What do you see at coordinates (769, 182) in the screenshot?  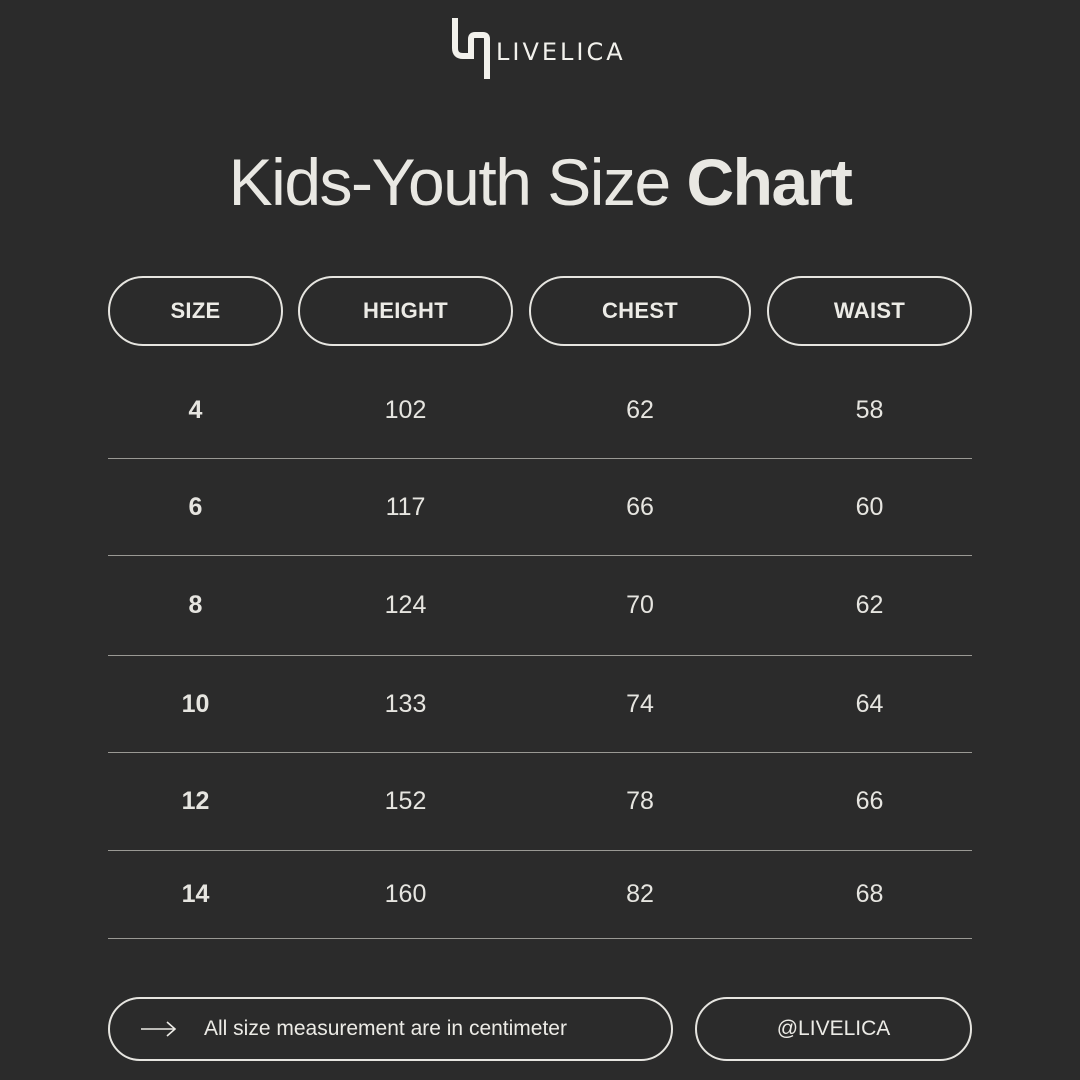 I see `title-bold-part: Chart` at bounding box center [769, 182].